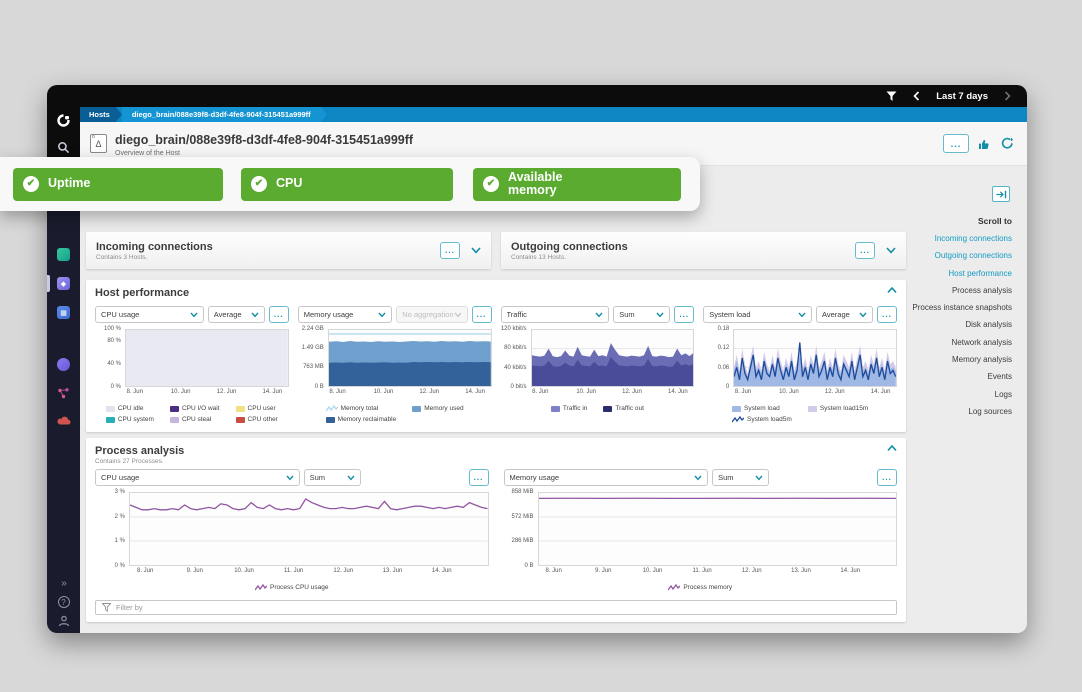 This screenshot has height=692, width=1082. What do you see at coordinates (409, 358) in the screenshot?
I see `host-memory-plot` at bounding box center [409, 358].